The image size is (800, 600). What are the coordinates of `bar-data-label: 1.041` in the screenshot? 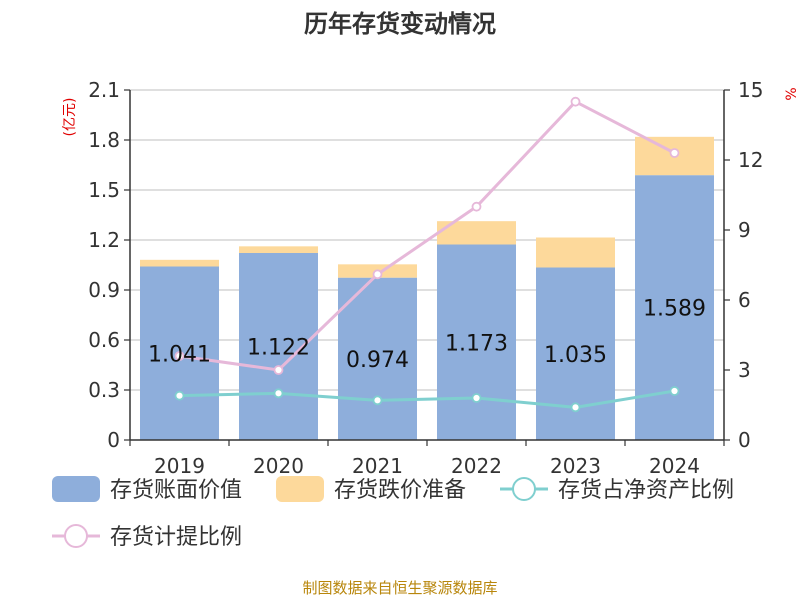 It's located at (179, 354).